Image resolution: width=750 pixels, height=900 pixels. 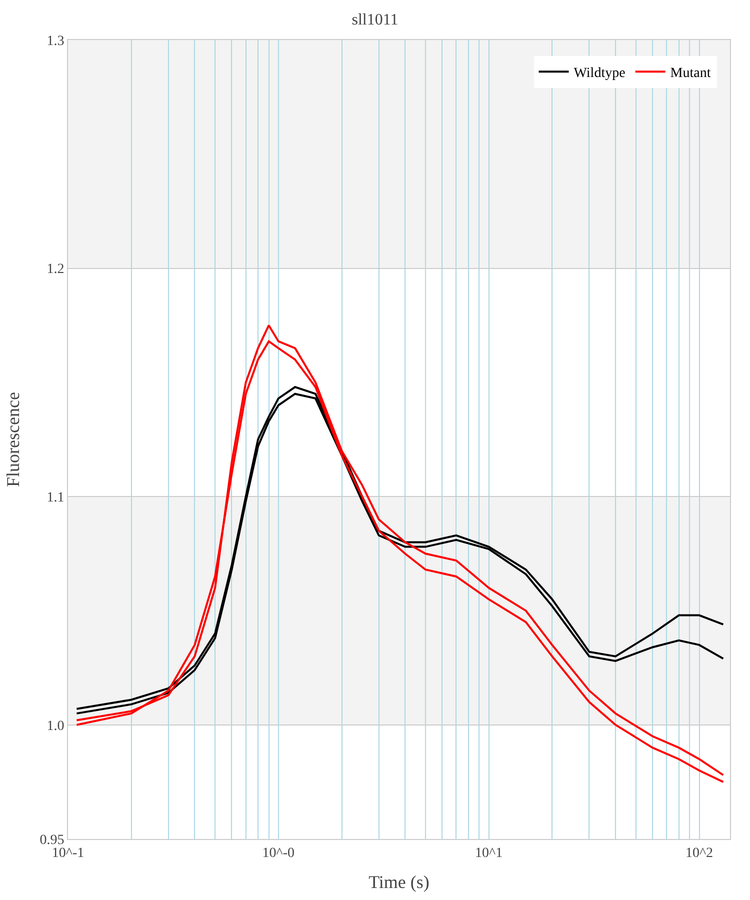 I want to click on x-axis-title: Time (s), so click(x=399, y=882).